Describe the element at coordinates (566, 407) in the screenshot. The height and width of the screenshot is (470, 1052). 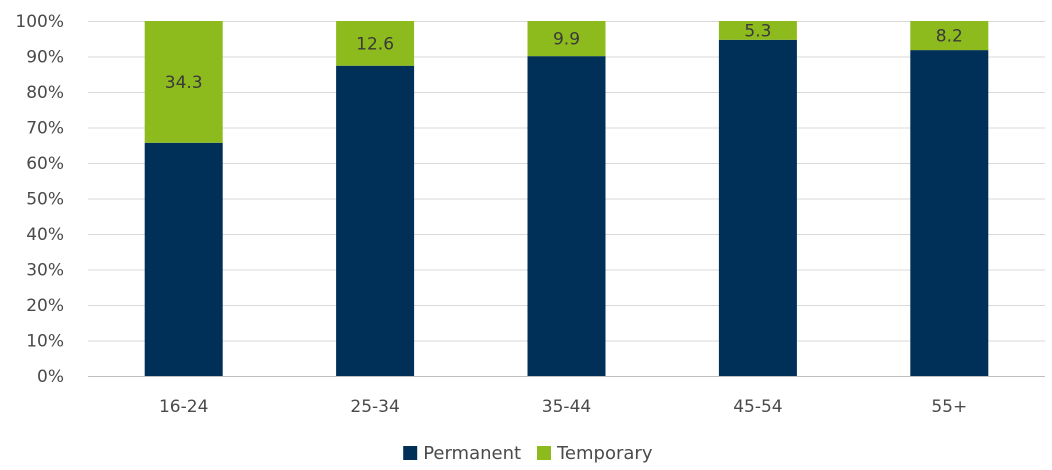
I see `x-category-label: 35-44` at that location.